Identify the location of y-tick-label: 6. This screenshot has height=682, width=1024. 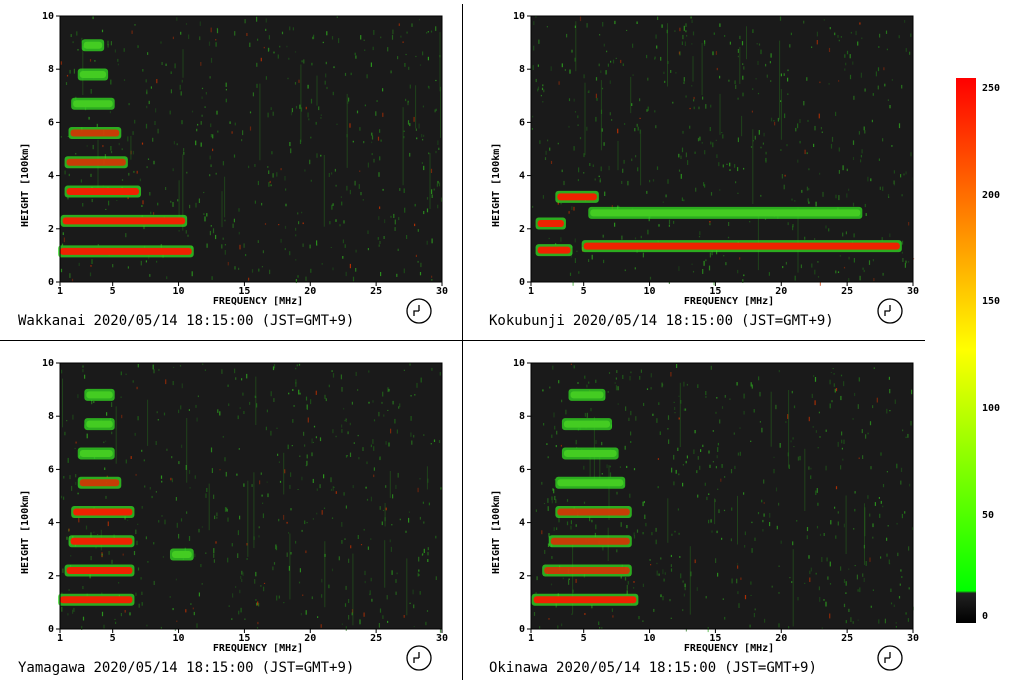
(522, 122).